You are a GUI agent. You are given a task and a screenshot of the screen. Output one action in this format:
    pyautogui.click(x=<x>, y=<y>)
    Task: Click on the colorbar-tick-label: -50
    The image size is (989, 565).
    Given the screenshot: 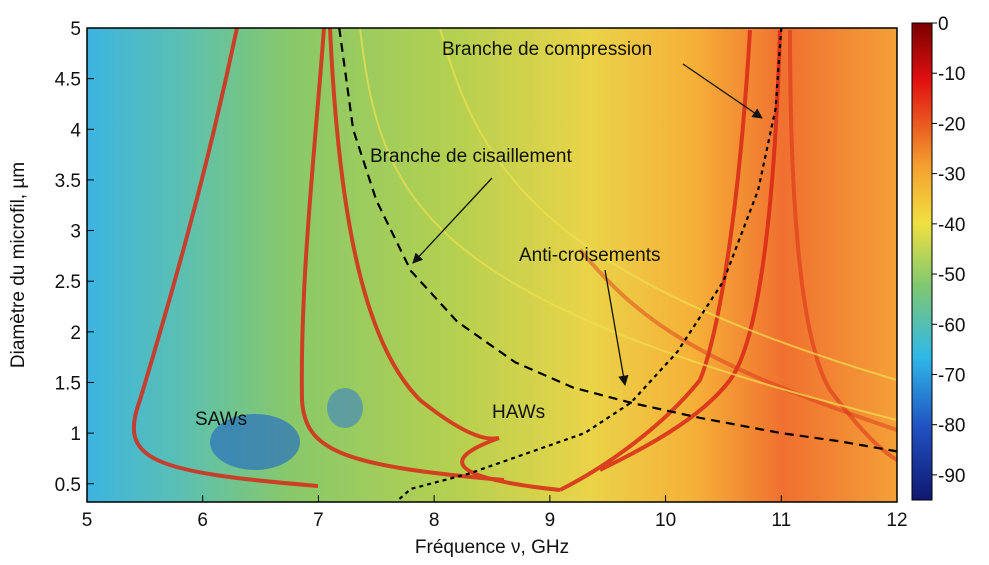 What is the action you would take?
    pyautogui.click(x=951, y=275)
    